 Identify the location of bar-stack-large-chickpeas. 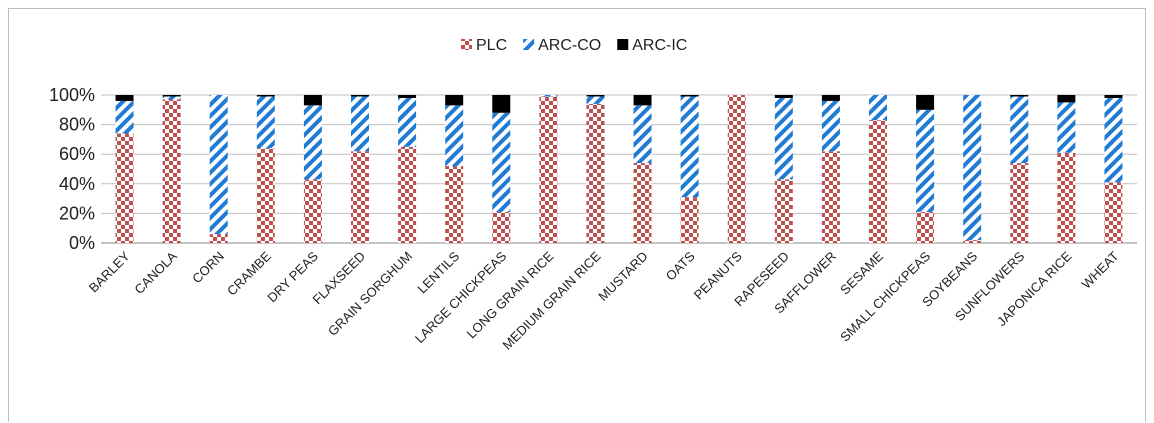
(501, 169).